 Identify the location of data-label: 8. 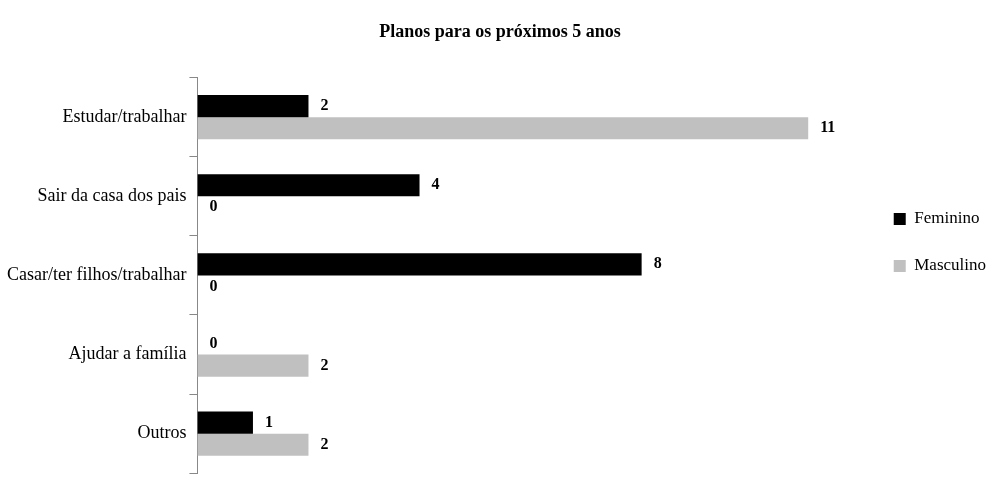
(657, 263).